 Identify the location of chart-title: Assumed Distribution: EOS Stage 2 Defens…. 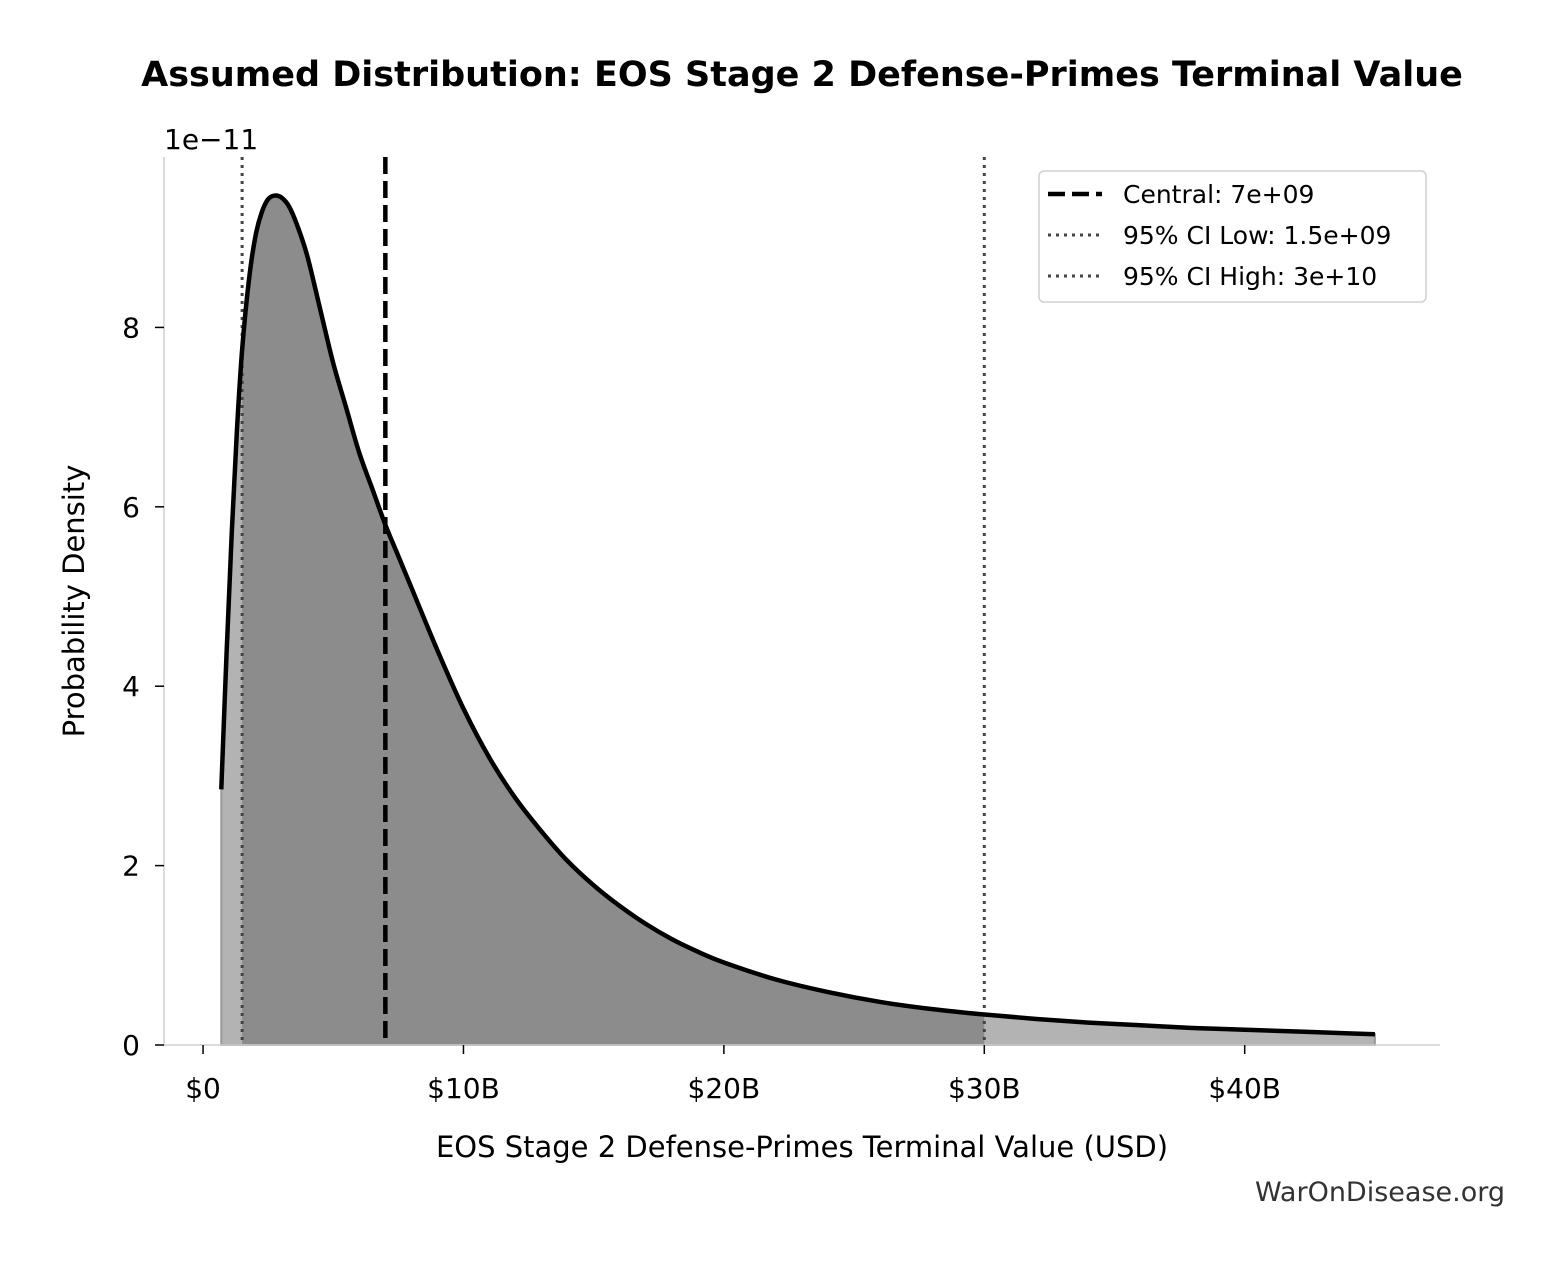
(802, 75).